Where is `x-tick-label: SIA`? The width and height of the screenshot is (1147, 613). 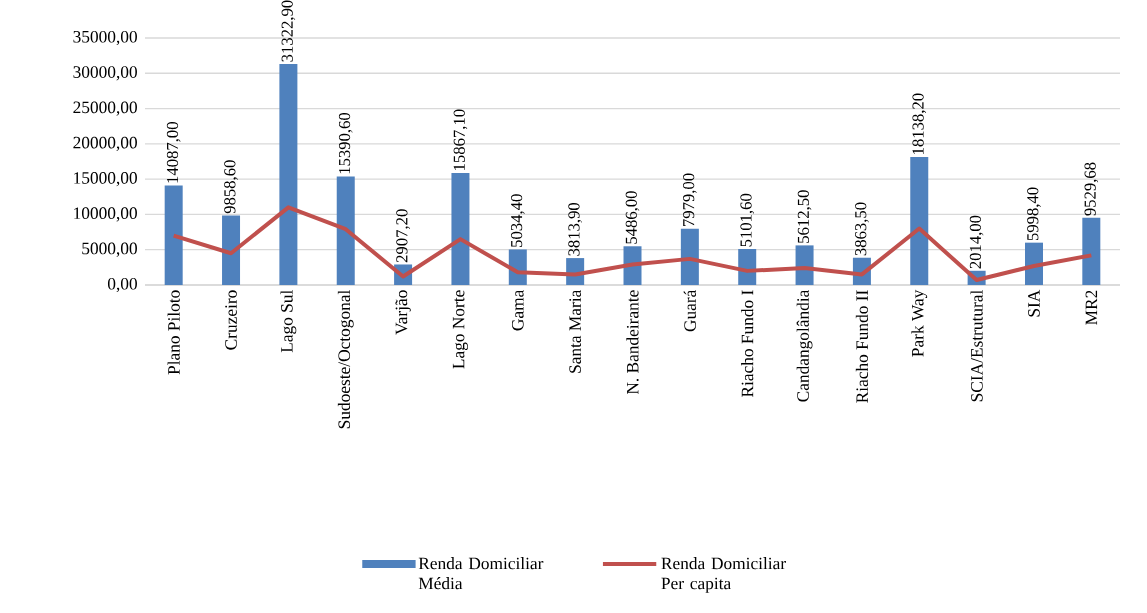
x-tick-label: SIA is located at coordinates (1034, 303).